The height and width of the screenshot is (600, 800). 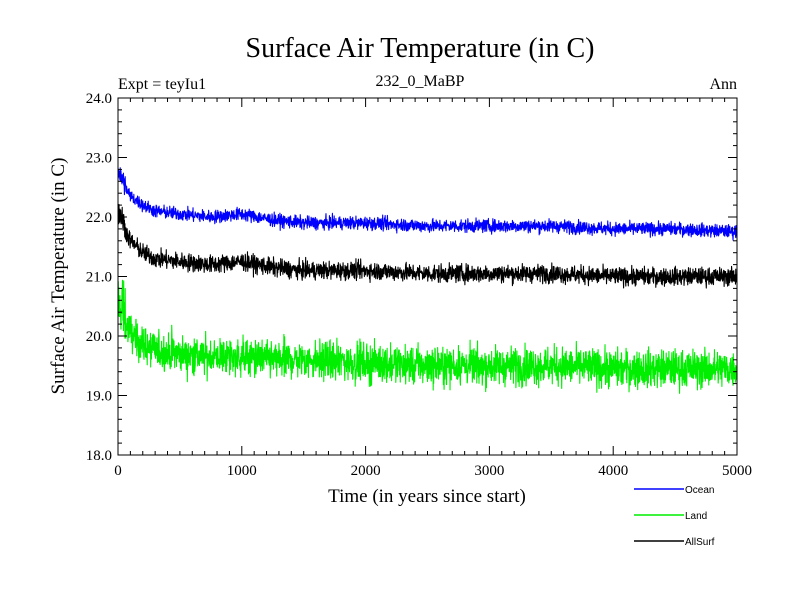 I want to click on x-tick-label: 5000, so click(x=737, y=471).